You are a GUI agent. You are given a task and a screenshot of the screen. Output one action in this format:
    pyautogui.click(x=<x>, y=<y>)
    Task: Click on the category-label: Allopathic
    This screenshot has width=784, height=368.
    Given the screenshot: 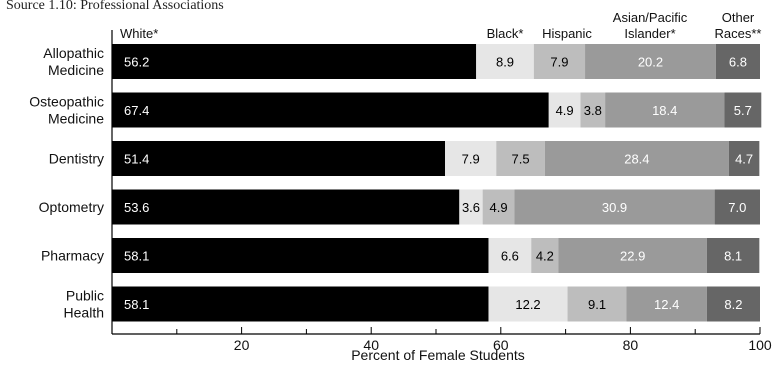 What is the action you would take?
    pyautogui.click(x=73, y=53)
    